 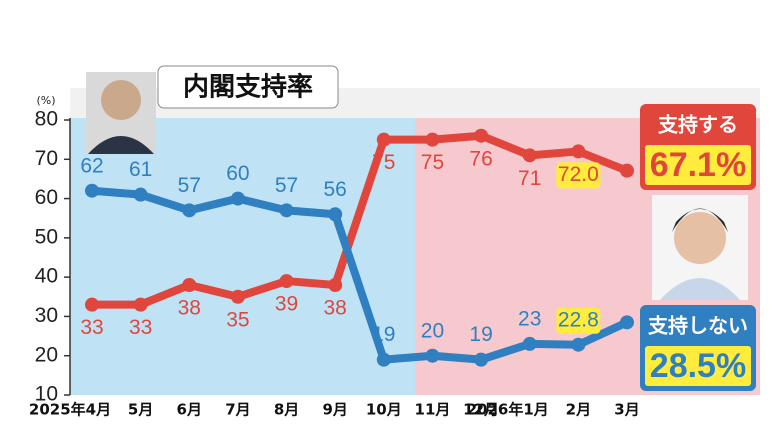 I want to click on callout-value: 67.1%, so click(x=698, y=165).